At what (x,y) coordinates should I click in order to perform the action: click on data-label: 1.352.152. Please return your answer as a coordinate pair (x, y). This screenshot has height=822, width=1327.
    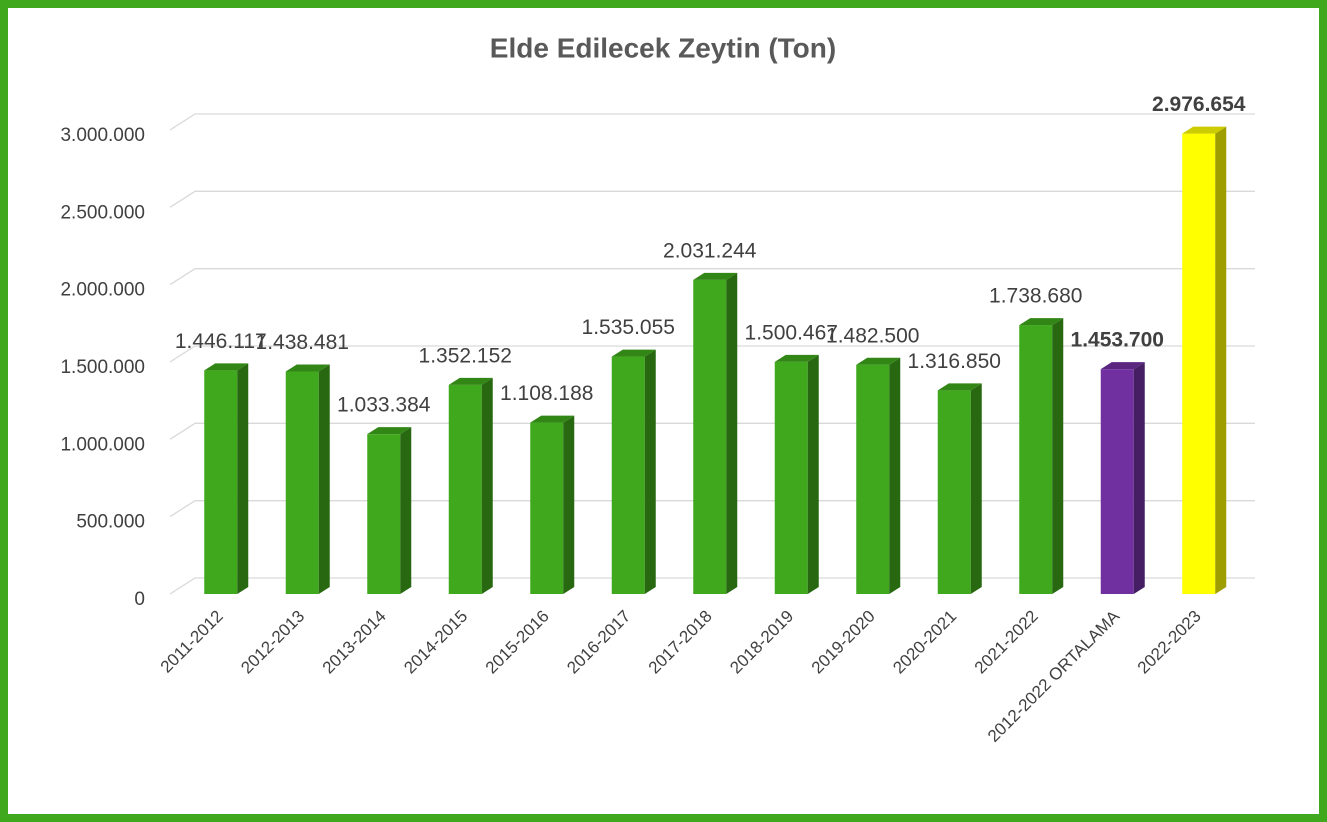
    Looking at the image, I should click on (465, 355).